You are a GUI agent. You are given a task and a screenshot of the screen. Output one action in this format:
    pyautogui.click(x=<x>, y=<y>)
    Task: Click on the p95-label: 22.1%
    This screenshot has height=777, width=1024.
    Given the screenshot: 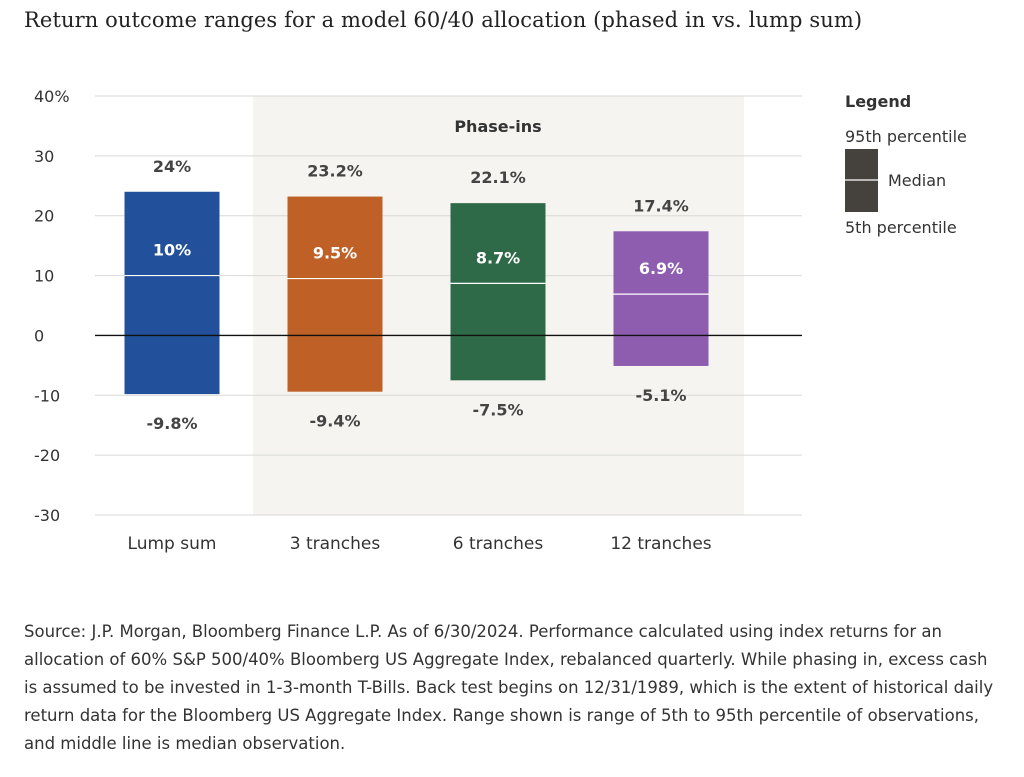 What is the action you would take?
    pyautogui.click(x=498, y=177)
    